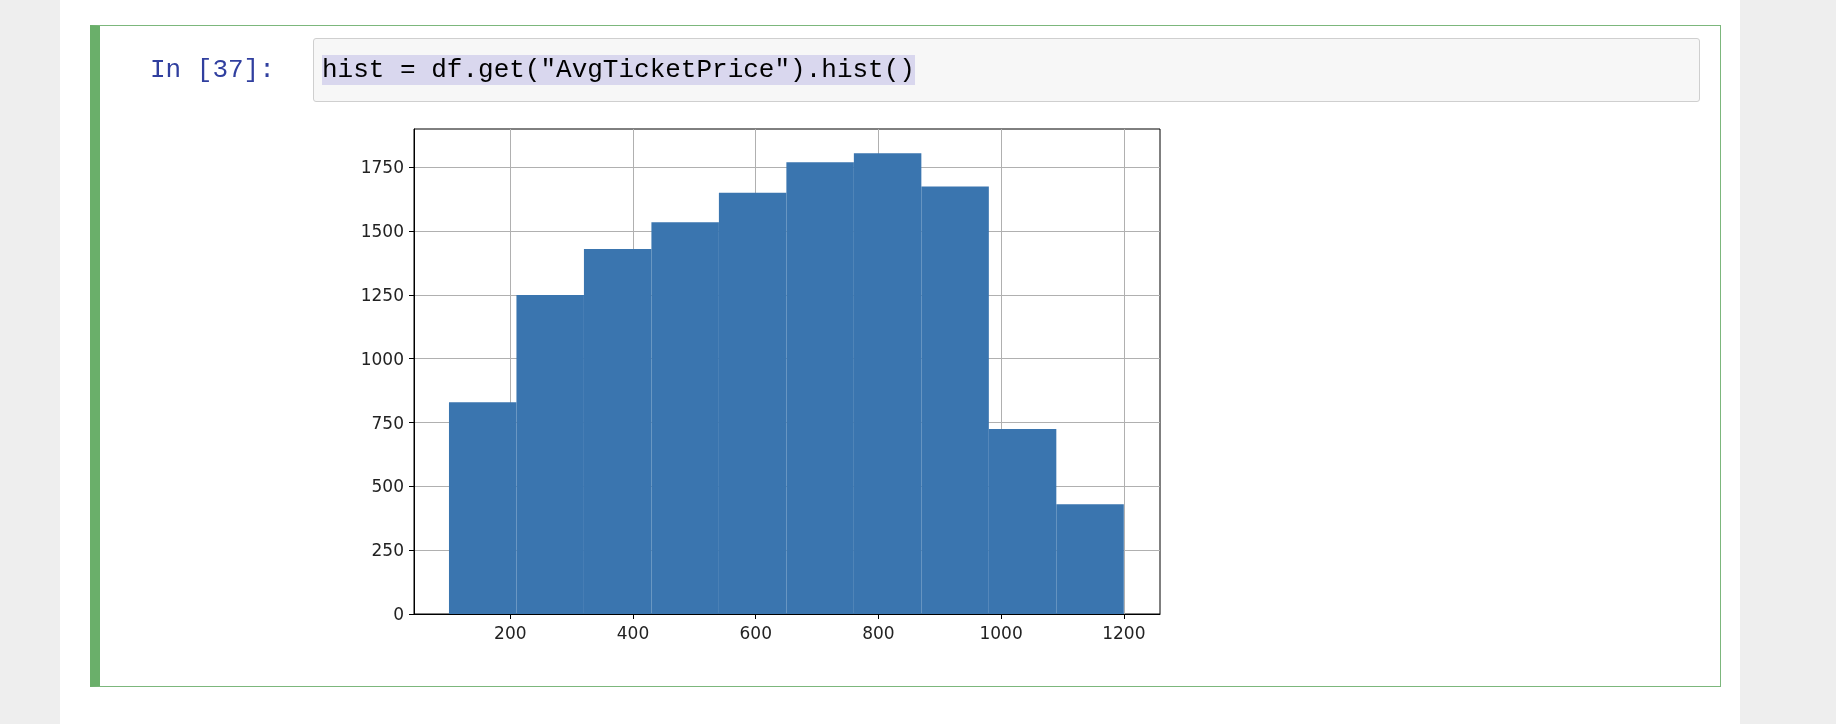 The width and height of the screenshot is (1836, 724). I want to click on y-tick-label: 1500, so click(382, 231).